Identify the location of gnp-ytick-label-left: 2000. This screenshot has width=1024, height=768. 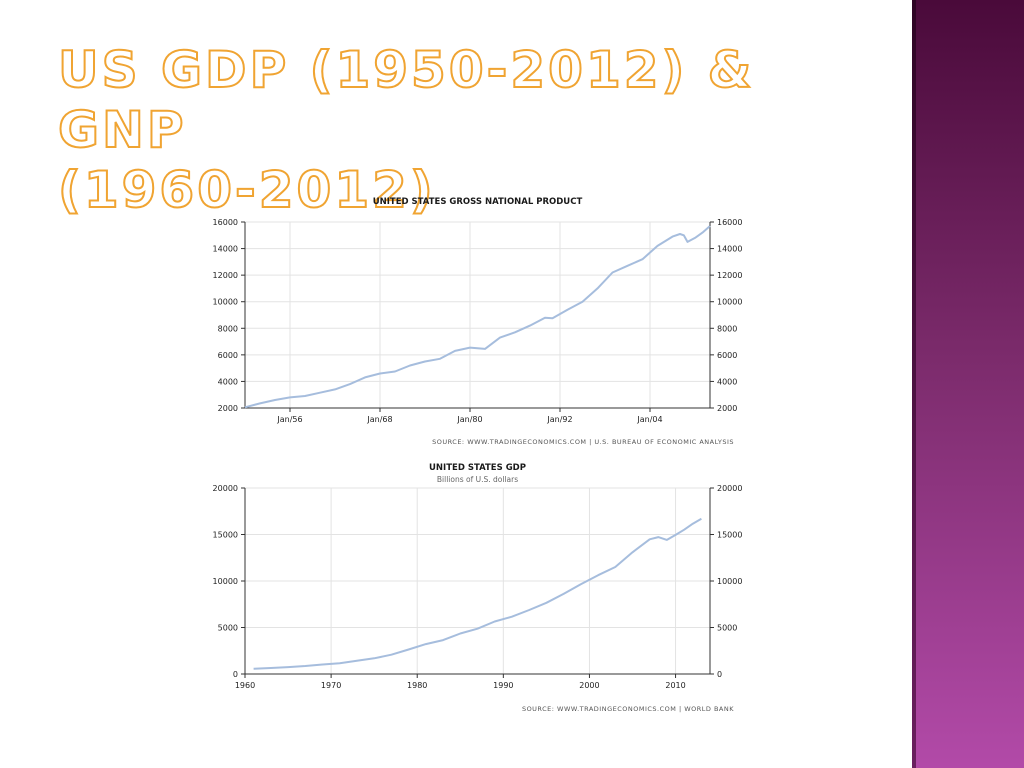
(228, 408).